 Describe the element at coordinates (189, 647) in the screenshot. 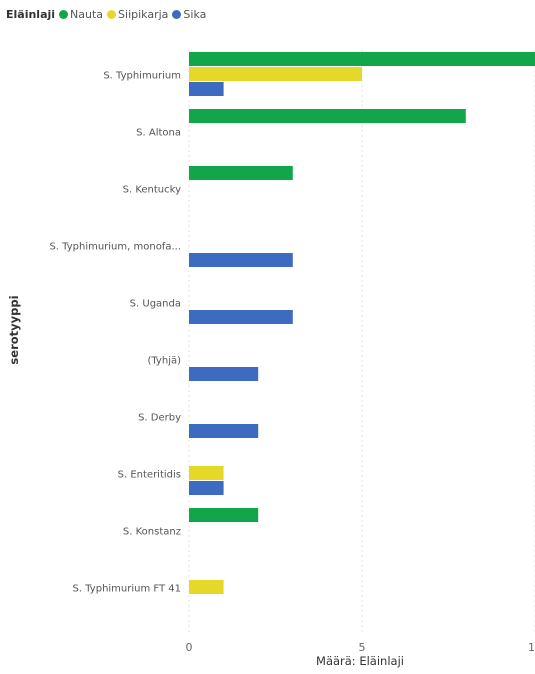

I see `x-tick-label: 0` at that location.